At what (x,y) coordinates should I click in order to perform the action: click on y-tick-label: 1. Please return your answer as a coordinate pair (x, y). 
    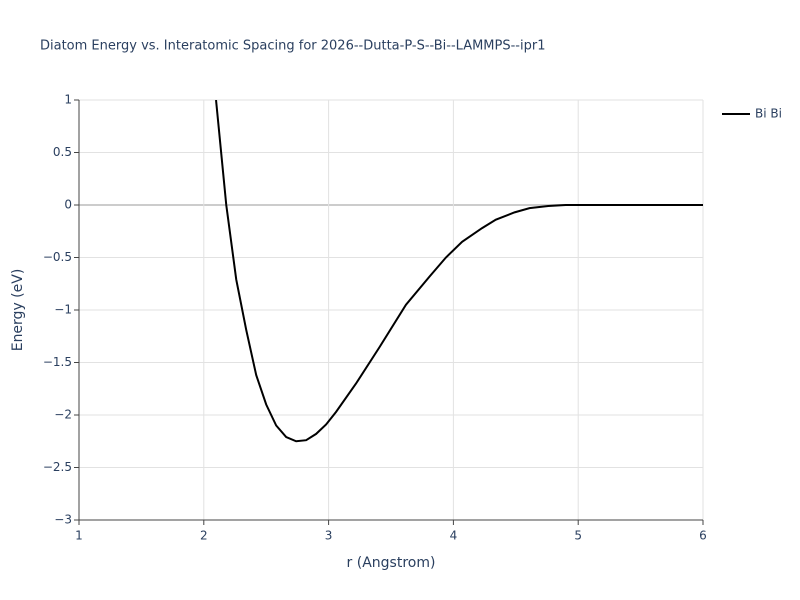
    Looking at the image, I should click on (68, 100).